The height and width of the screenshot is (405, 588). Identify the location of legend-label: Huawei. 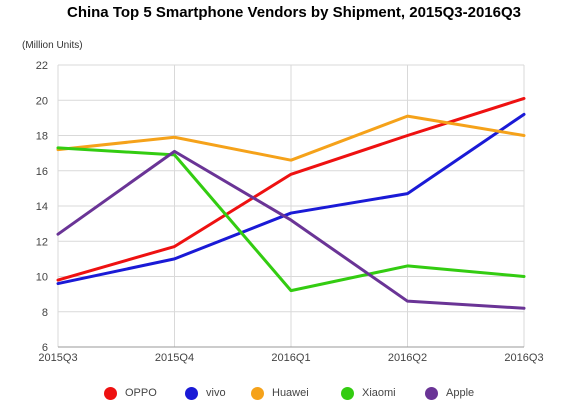
(290, 393).